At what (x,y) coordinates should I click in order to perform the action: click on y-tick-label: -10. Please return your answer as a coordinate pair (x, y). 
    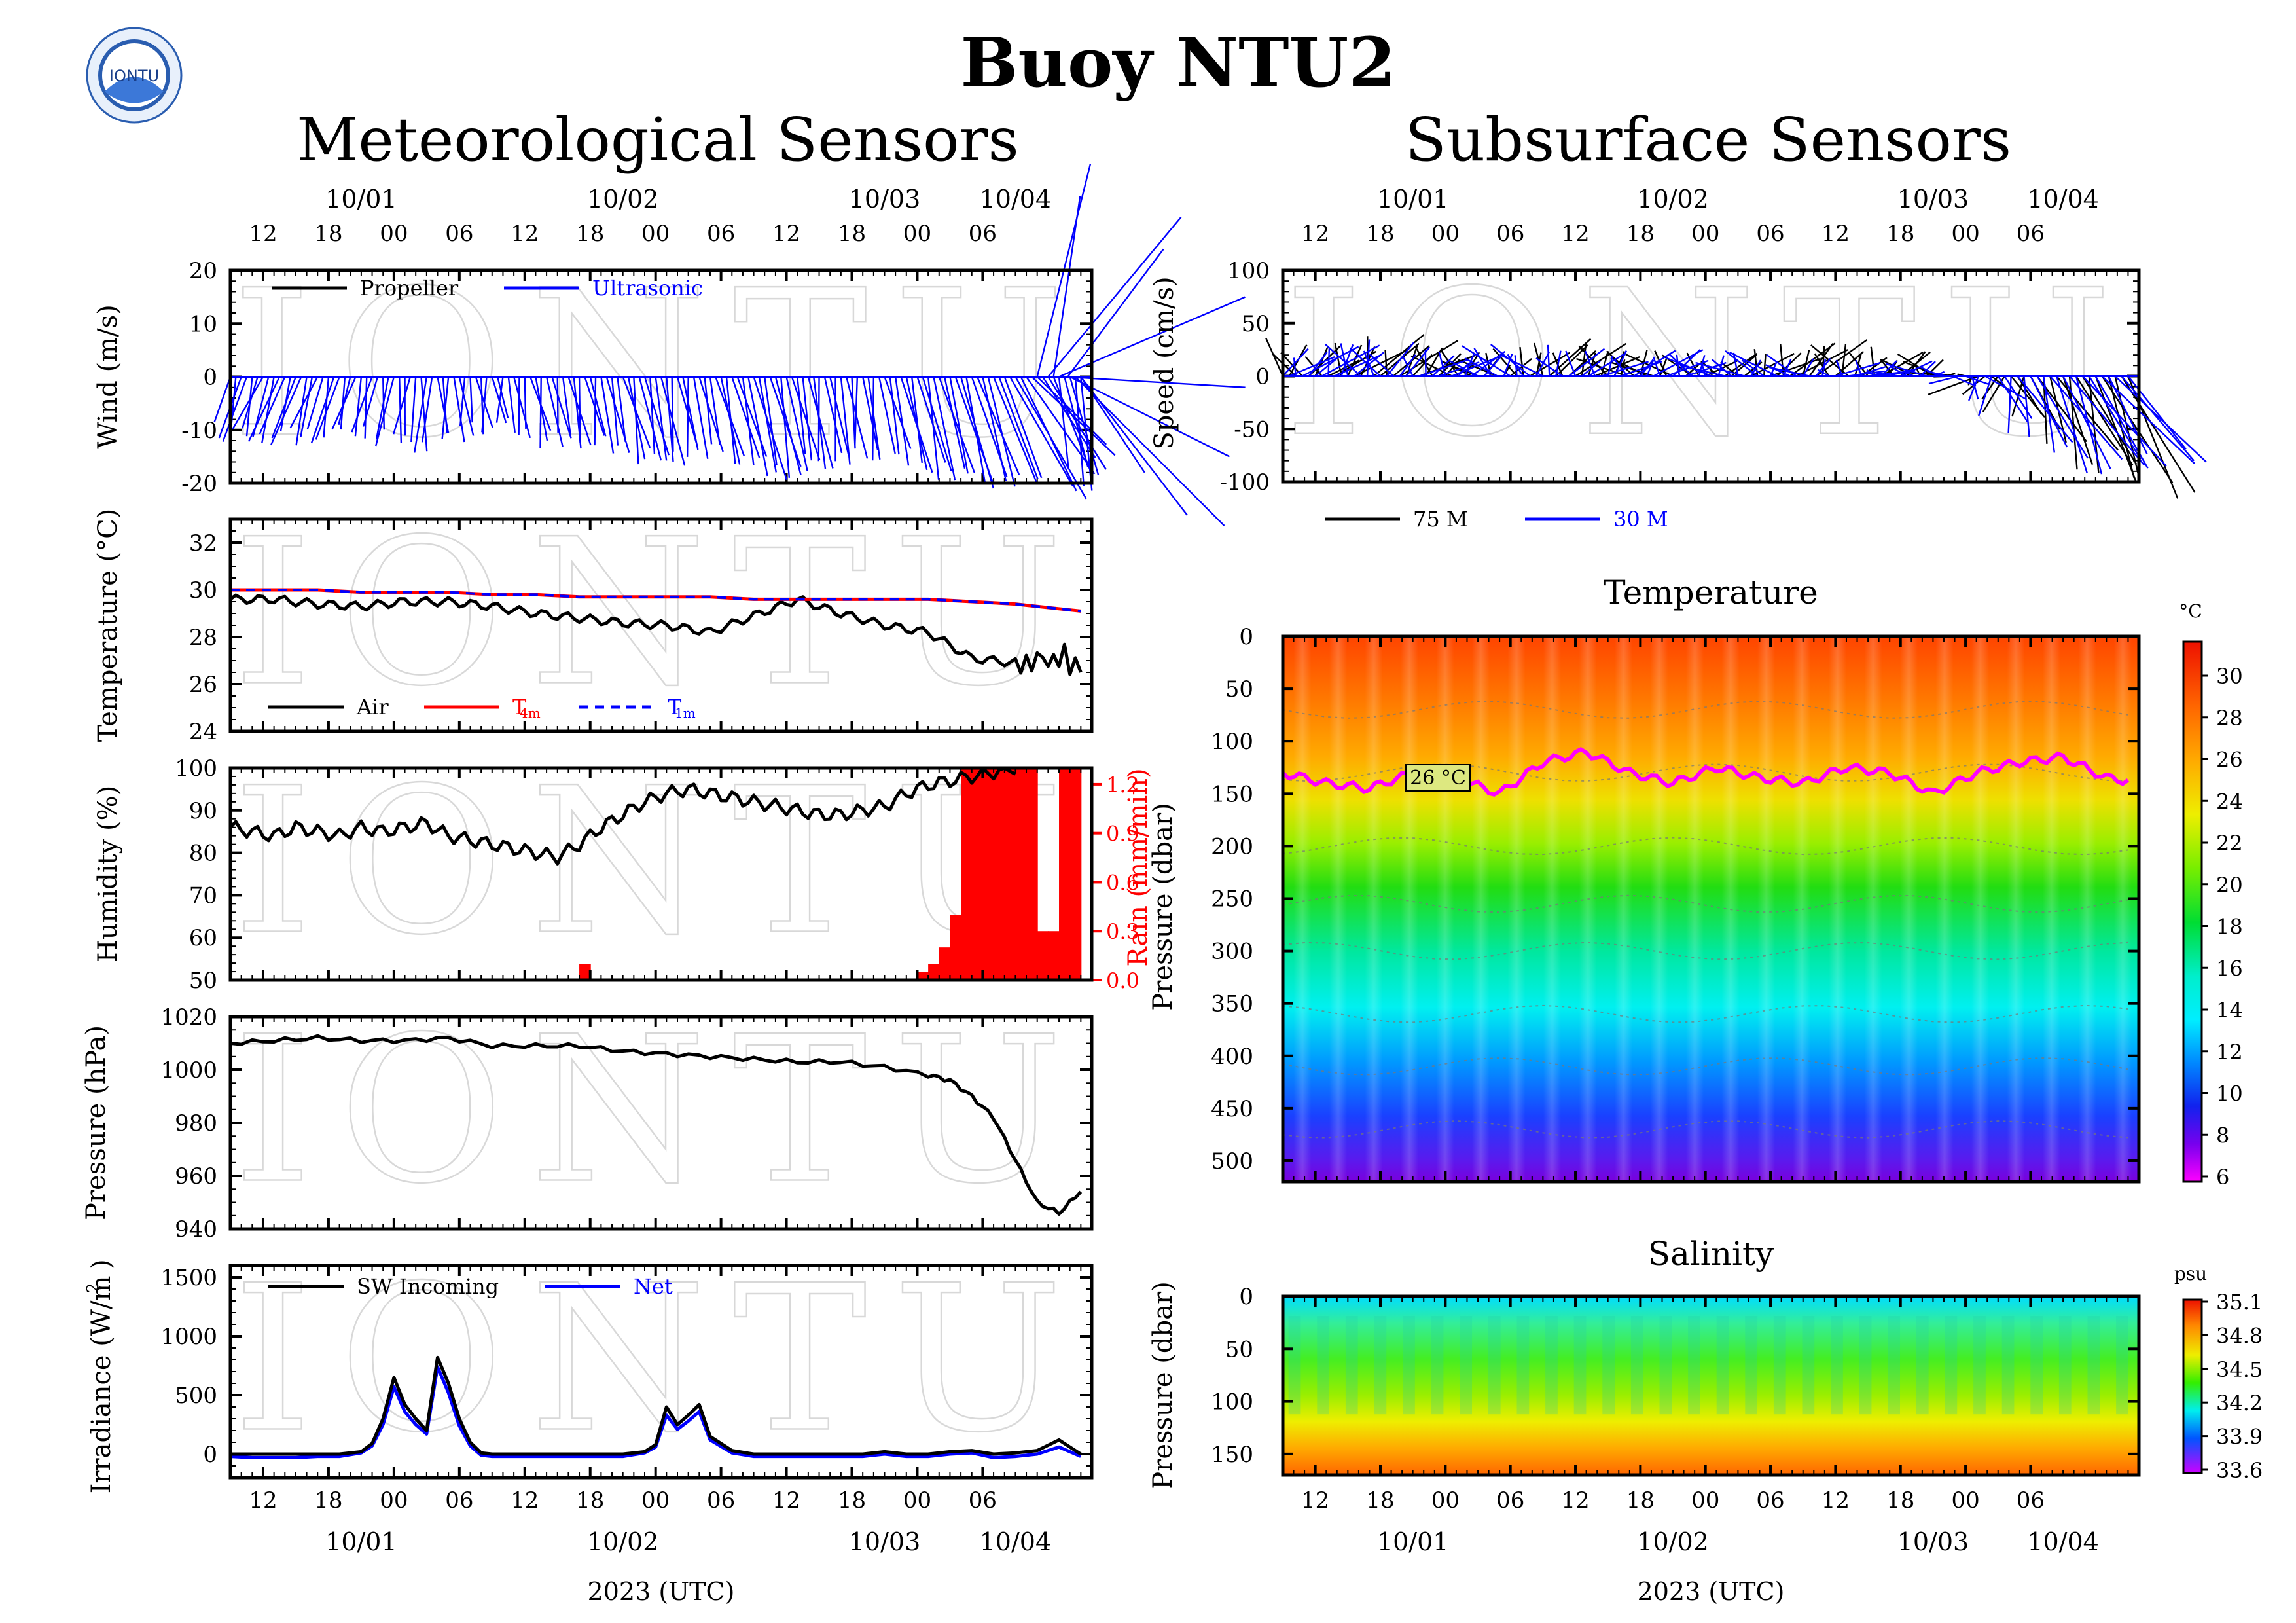
    Looking at the image, I should click on (199, 431).